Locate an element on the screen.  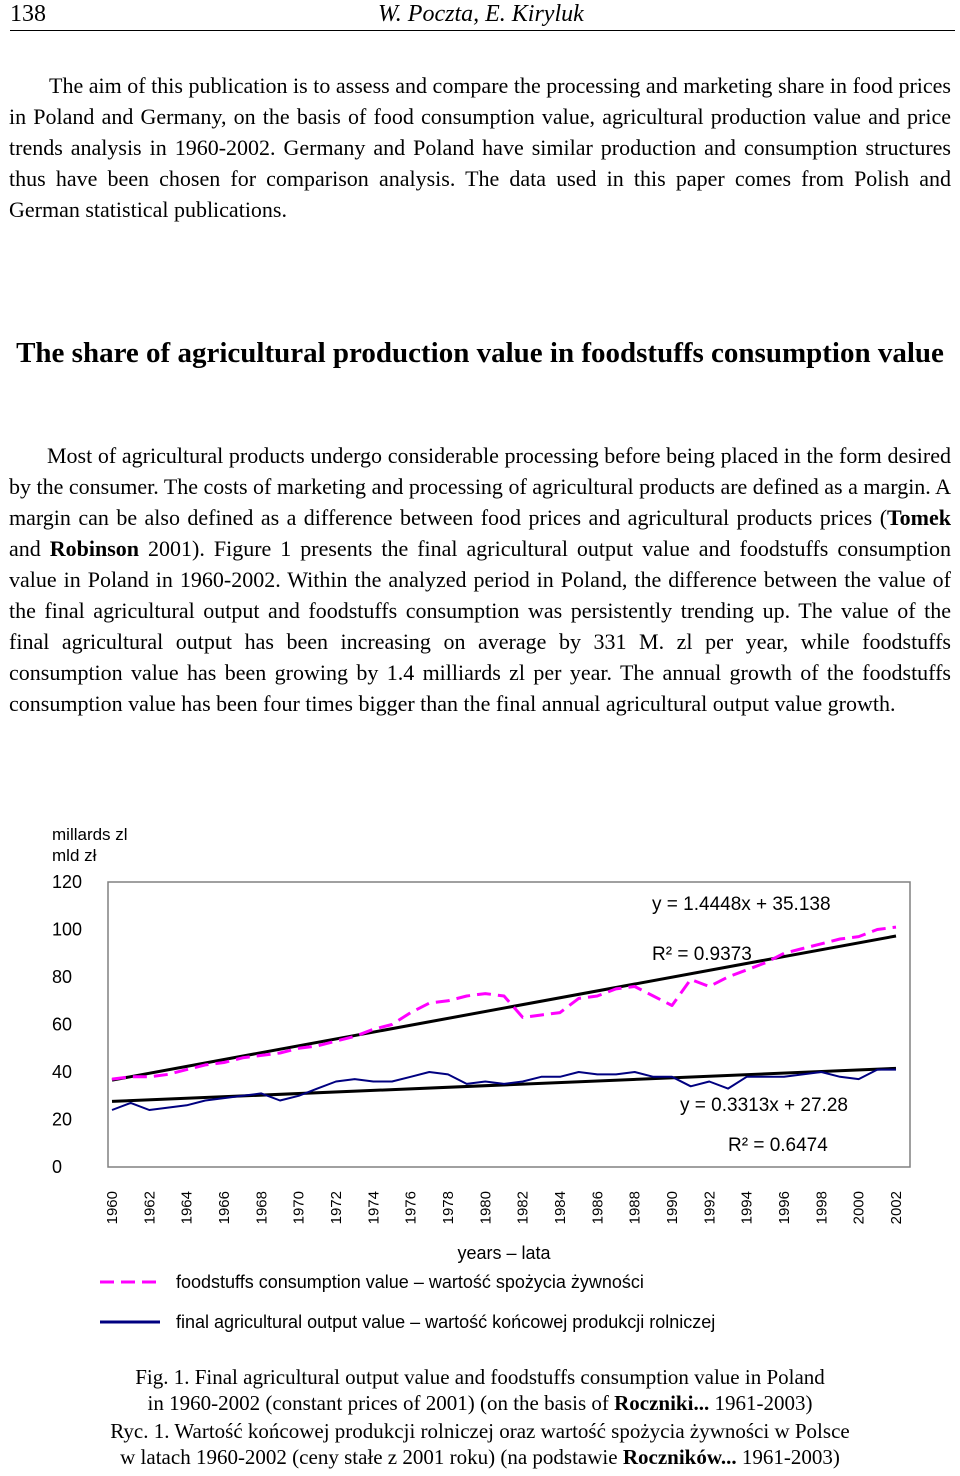
ref-author-tomek: Tomek is located at coordinates (919, 517).